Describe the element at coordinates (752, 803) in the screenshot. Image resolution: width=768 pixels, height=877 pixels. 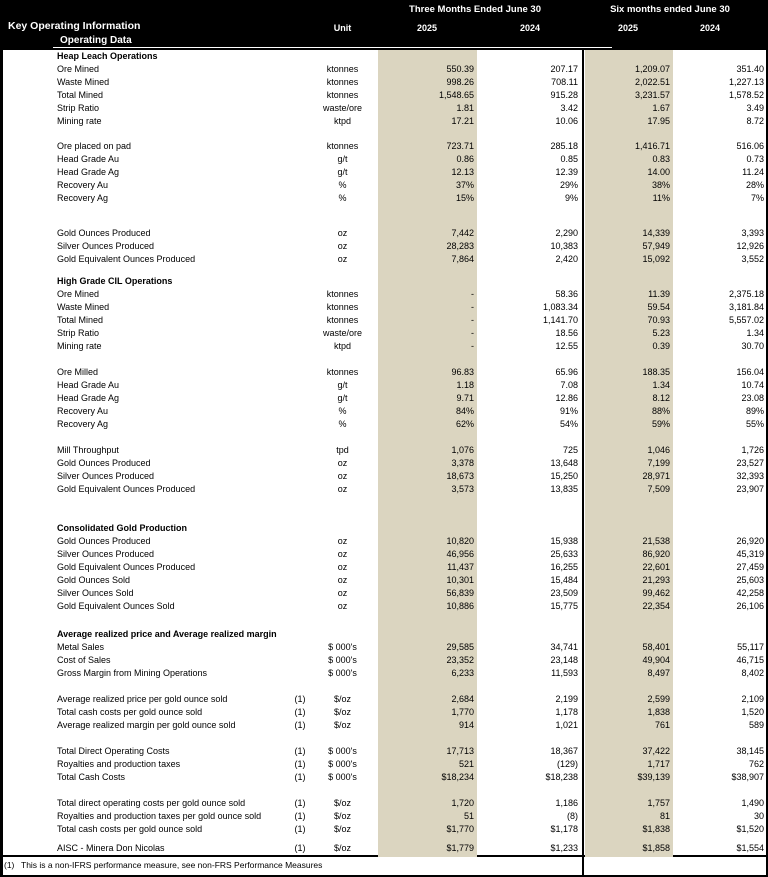
I see `value-cell-6m-2024: 1,490` at that location.